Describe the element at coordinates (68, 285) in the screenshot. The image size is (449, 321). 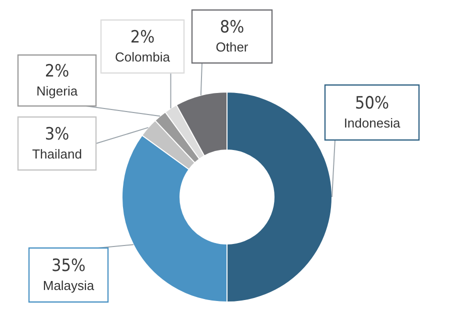
I see `slice-label: Malaysia` at that location.